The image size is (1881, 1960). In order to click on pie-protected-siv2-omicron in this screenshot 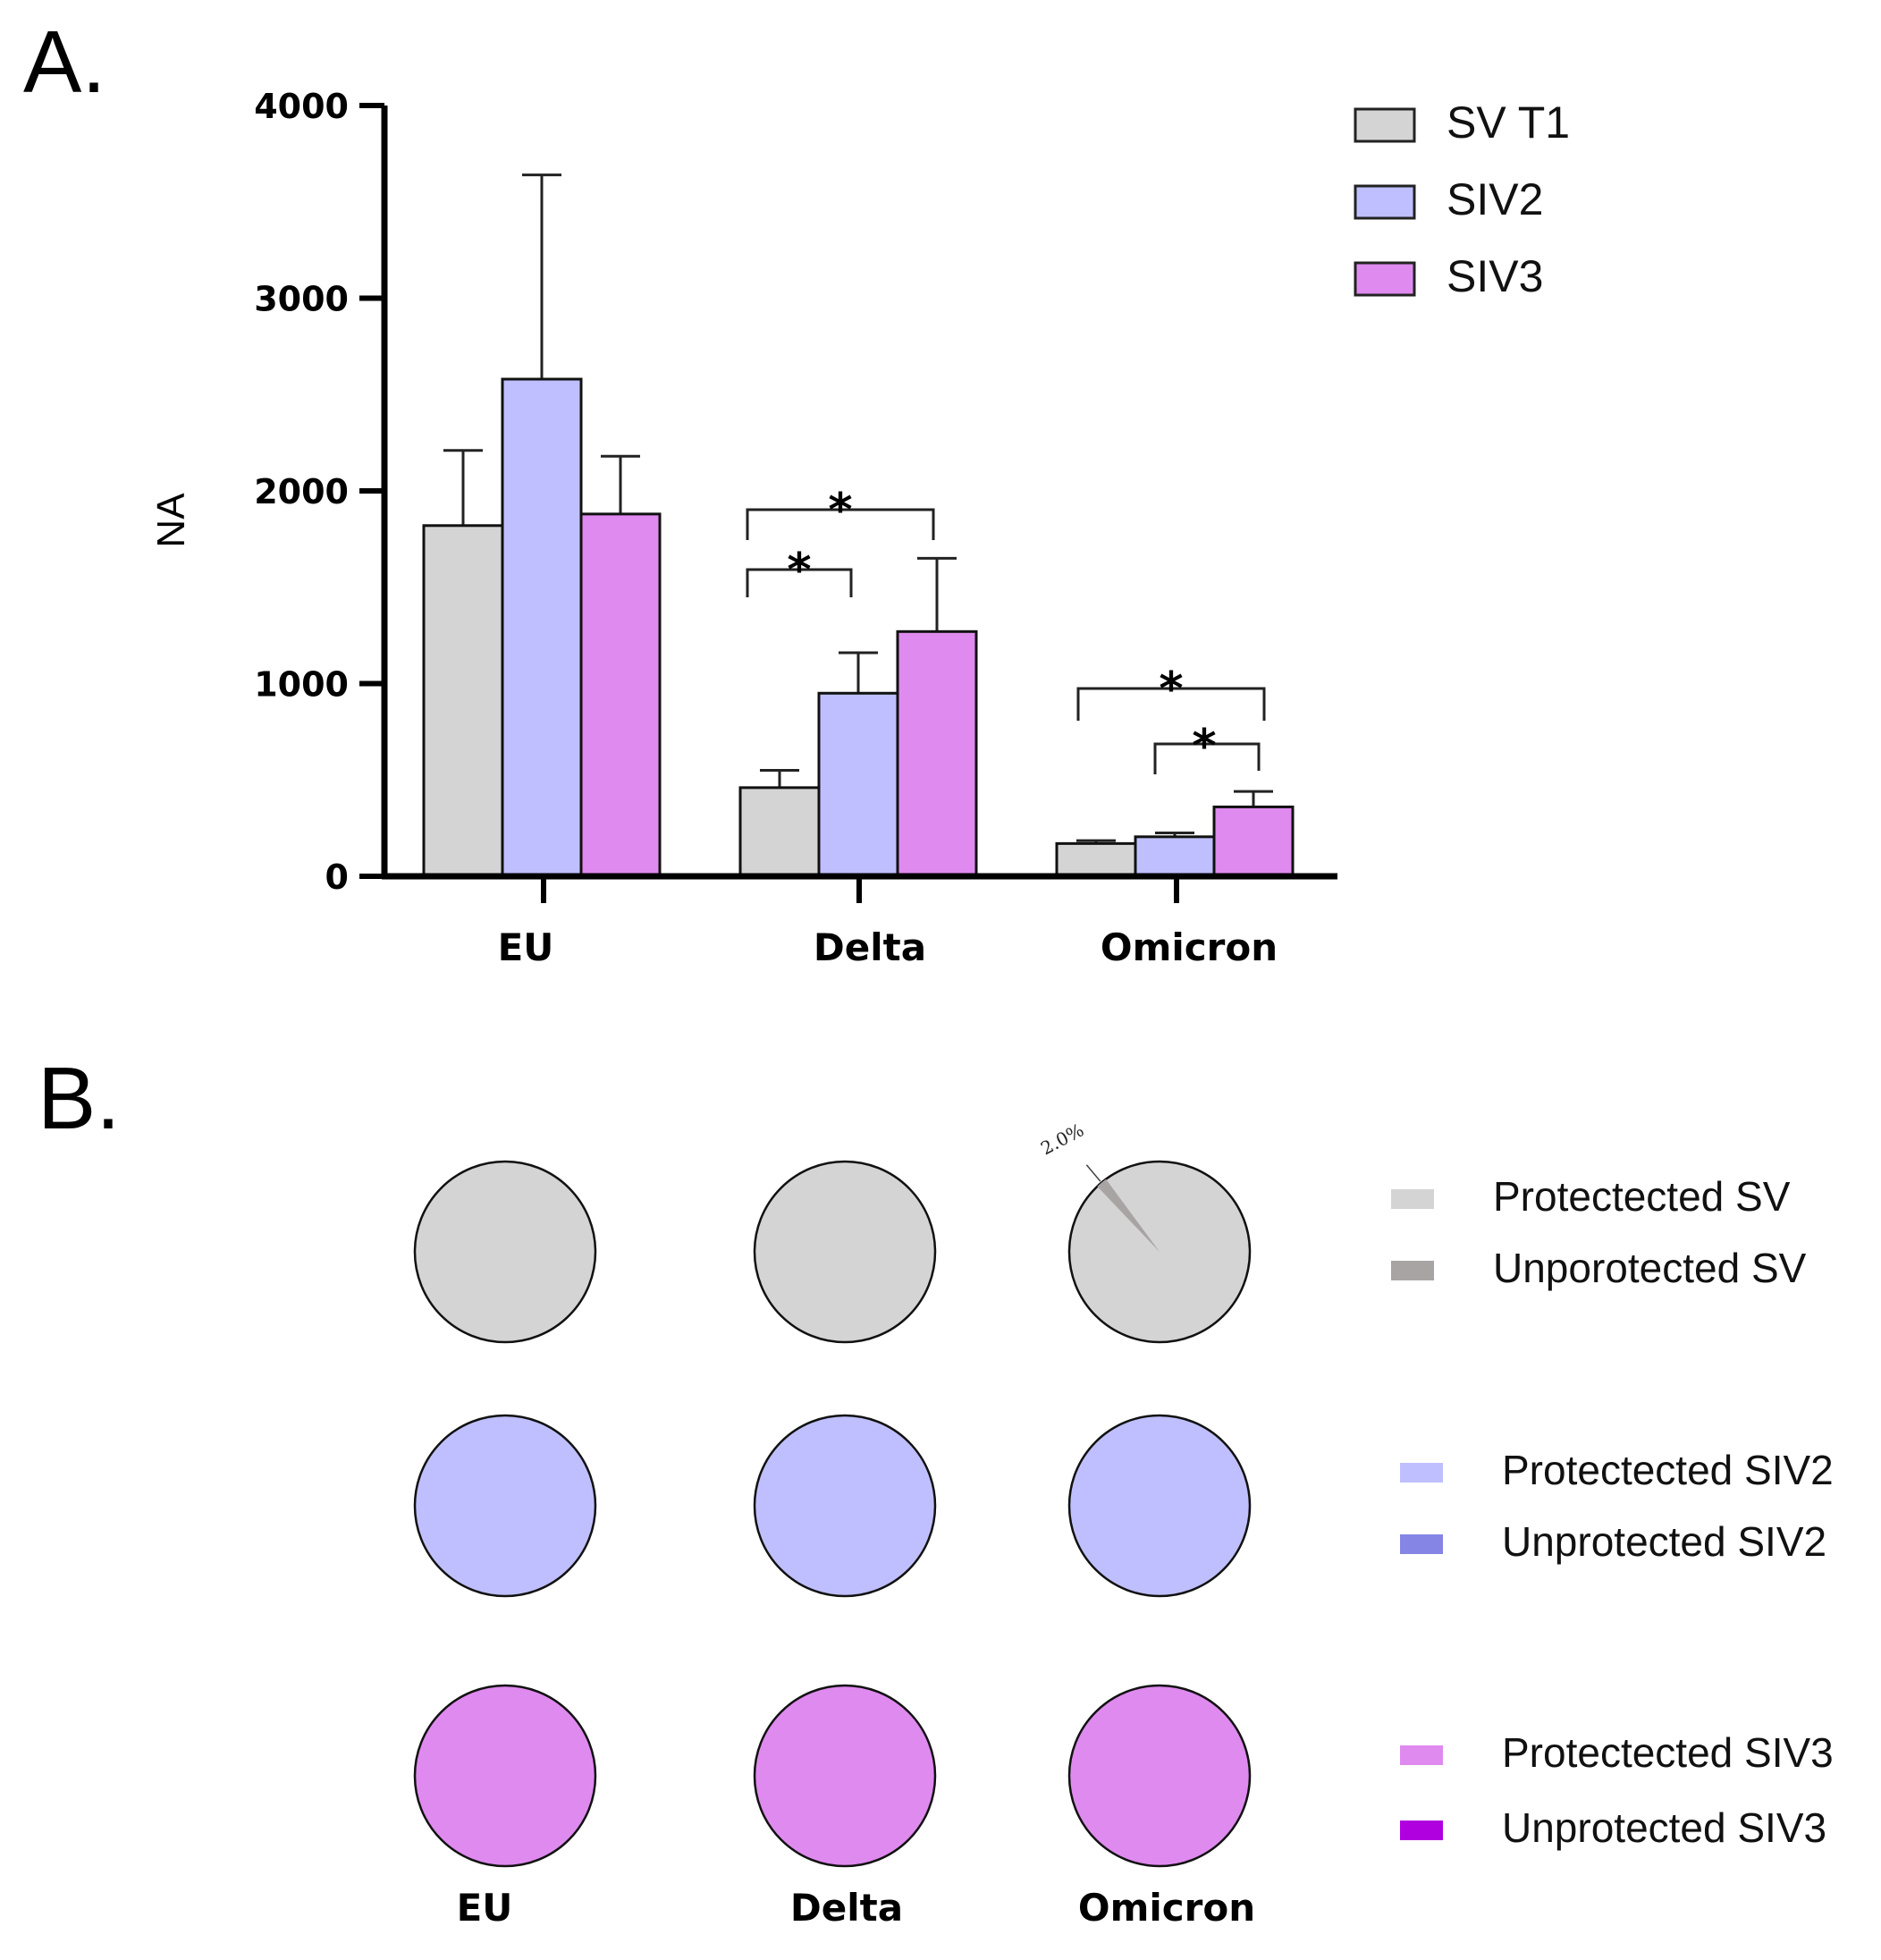, I will do `click(1160, 1506)`.